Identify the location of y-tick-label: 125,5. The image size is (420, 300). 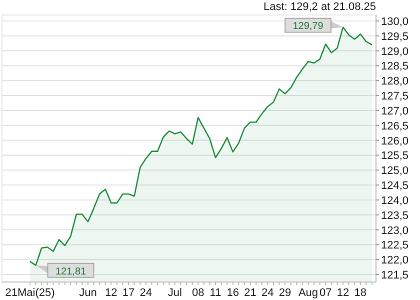
(395, 156).